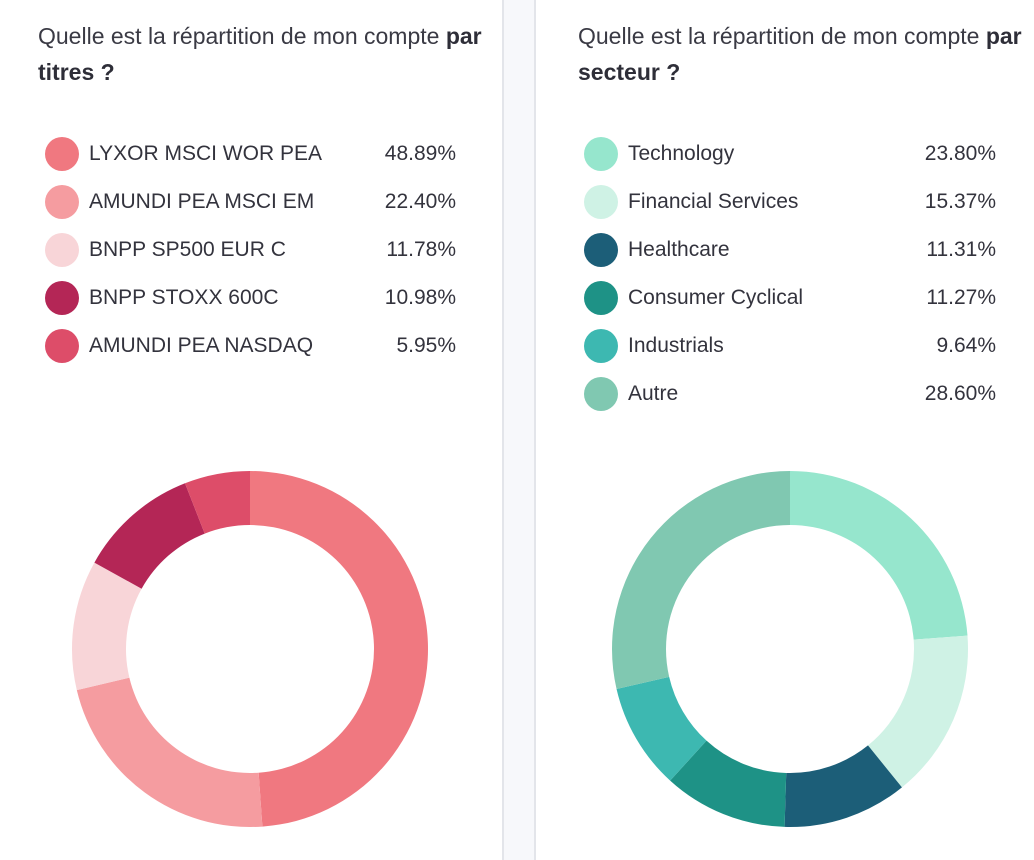 The height and width of the screenshot is (860, 1034). I want to click on donut-slice-autre, so click(701, 580).